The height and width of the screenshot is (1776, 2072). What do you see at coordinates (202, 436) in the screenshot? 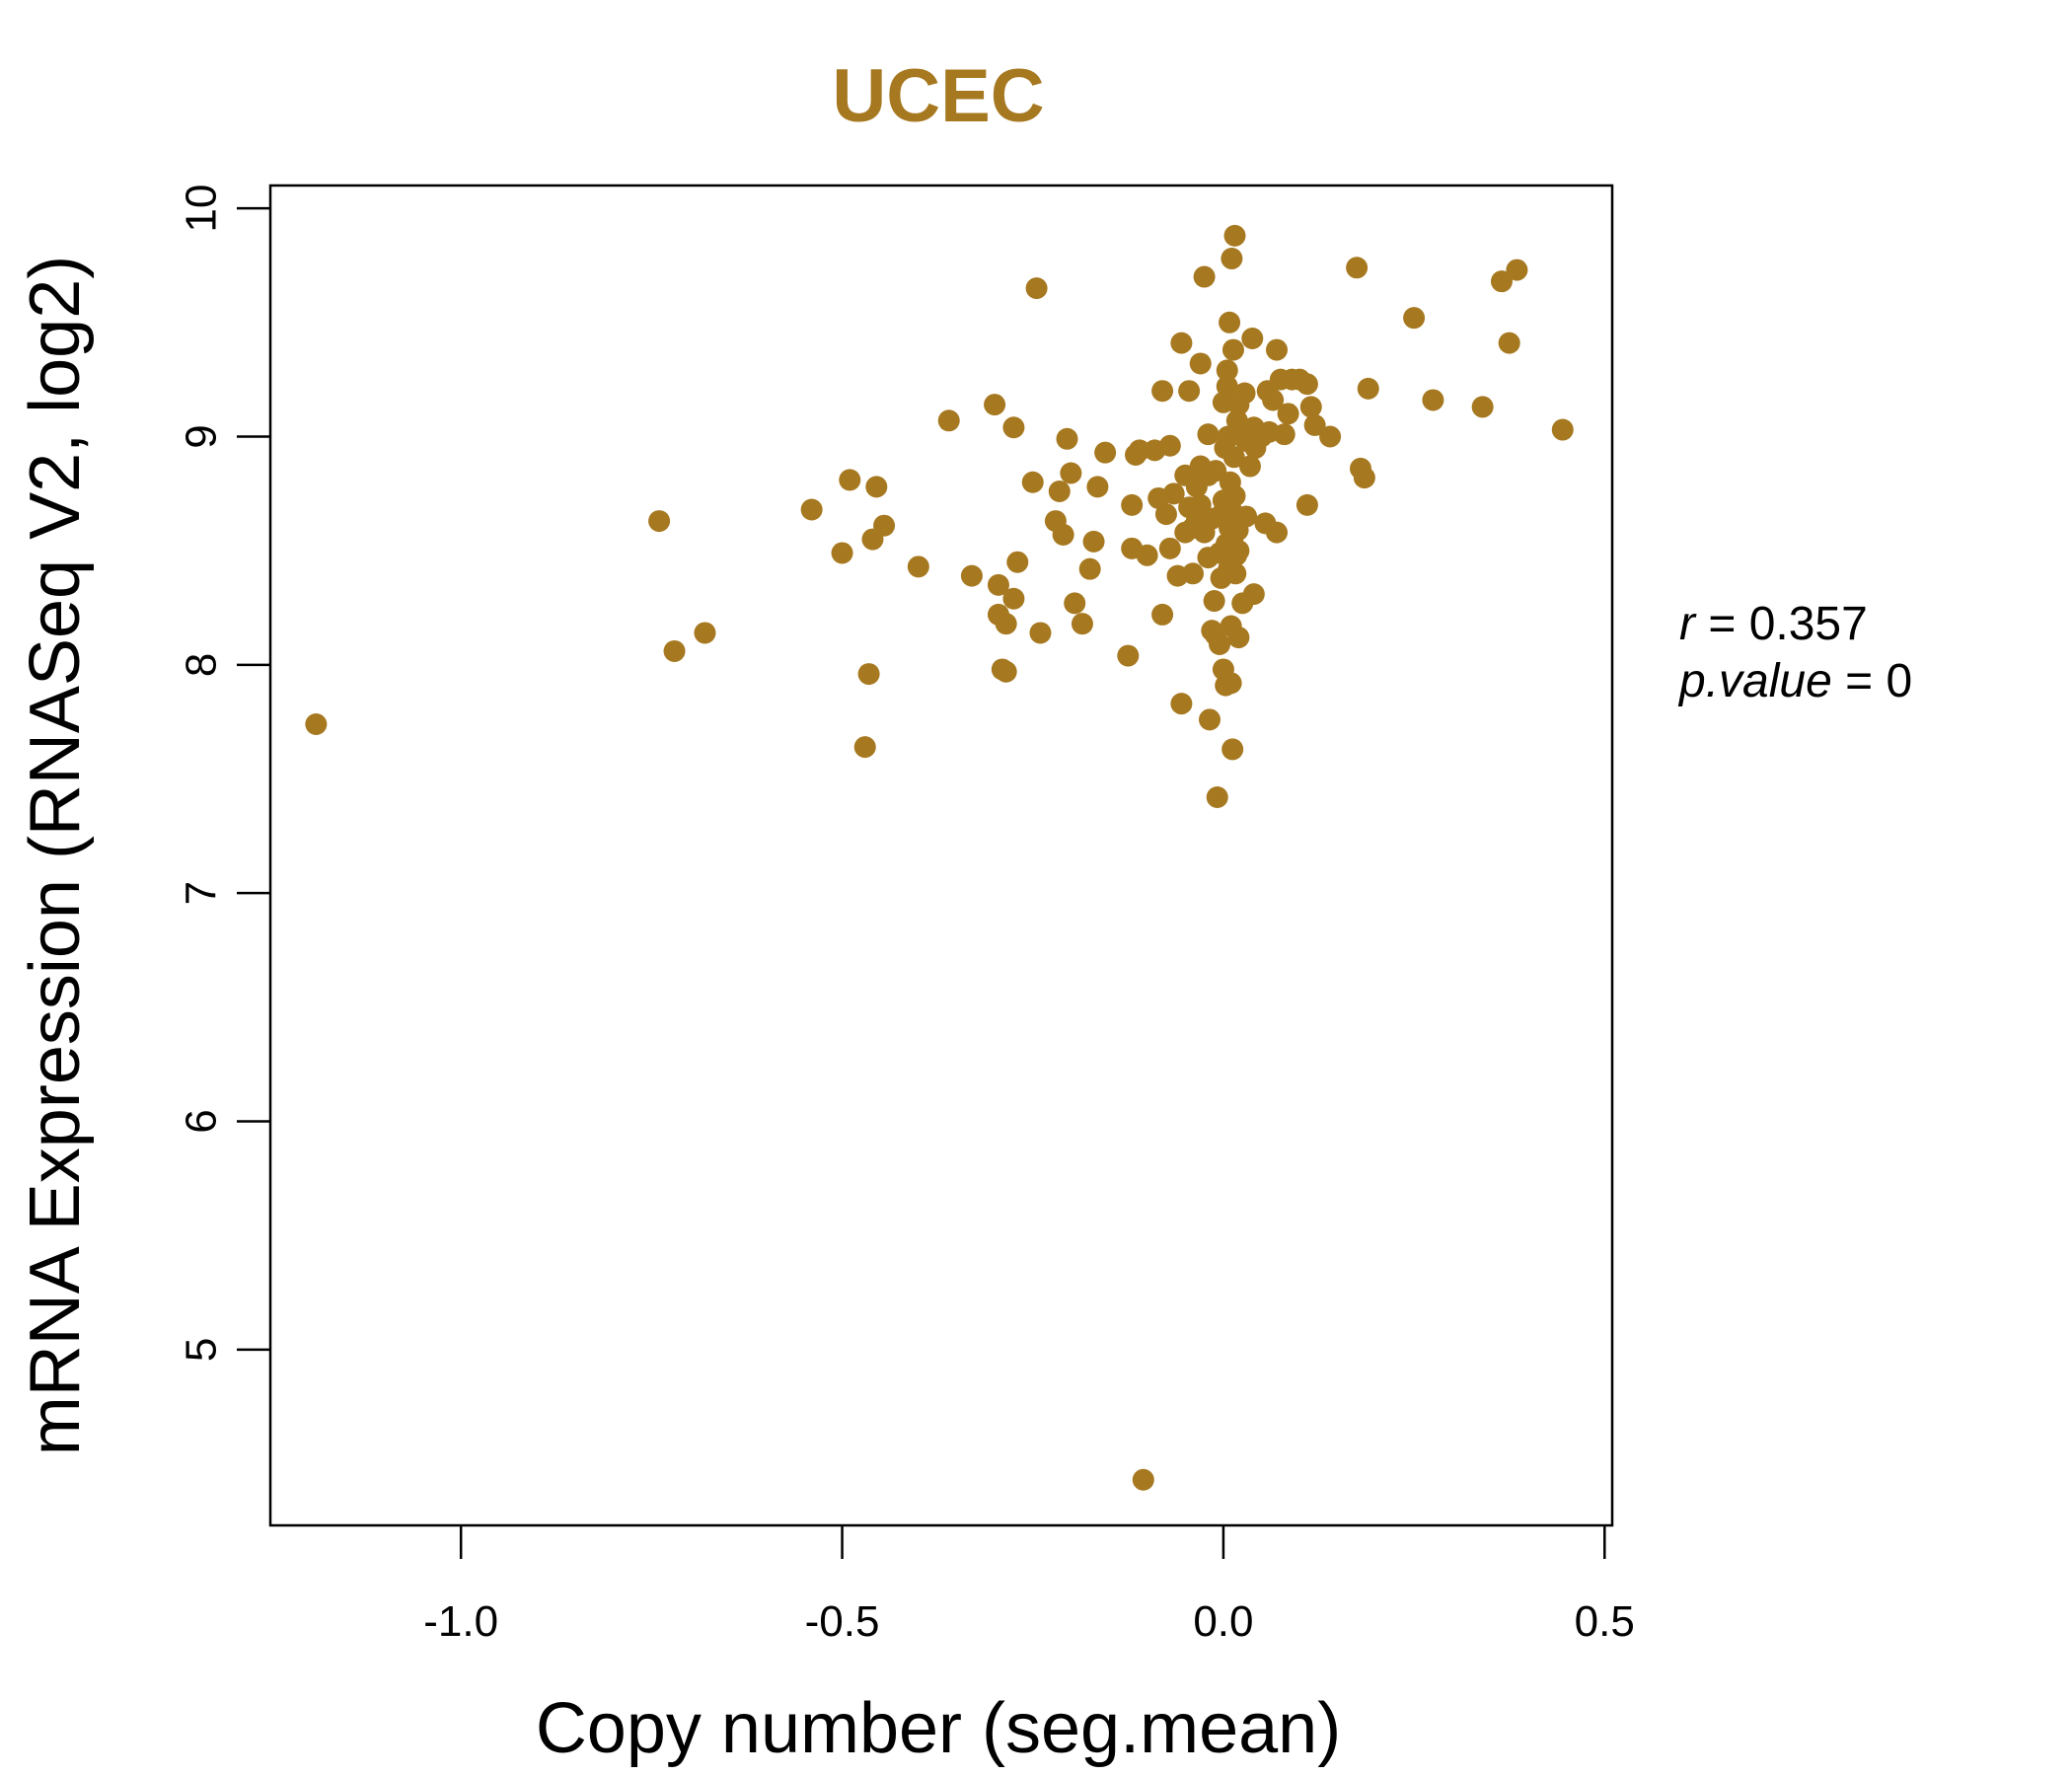
I see `y-tick-label: 9` at bounding box center [202, 436].